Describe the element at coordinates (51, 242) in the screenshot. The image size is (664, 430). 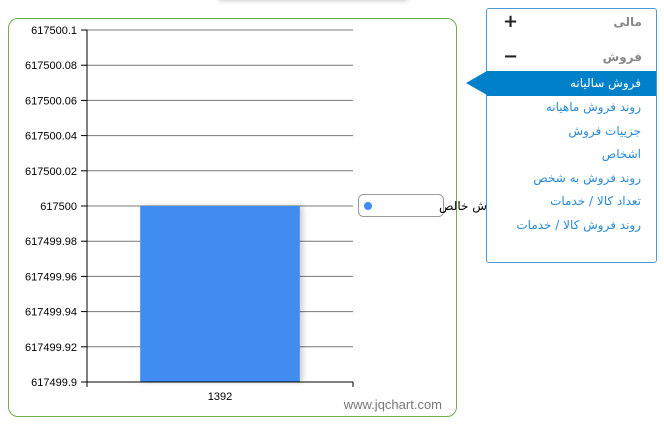
I see `y-tick-label: 617499.98` at that location.